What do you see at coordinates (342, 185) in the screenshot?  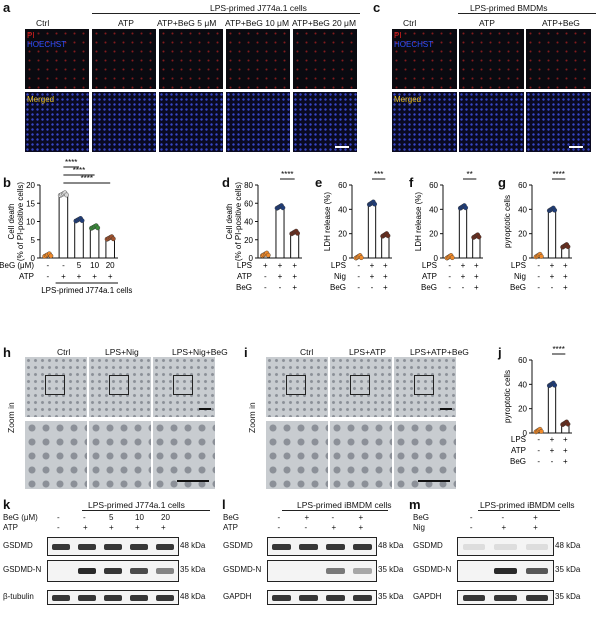 I see `chart-e-y-tick-label: 60` at bounding box center [342, 185].